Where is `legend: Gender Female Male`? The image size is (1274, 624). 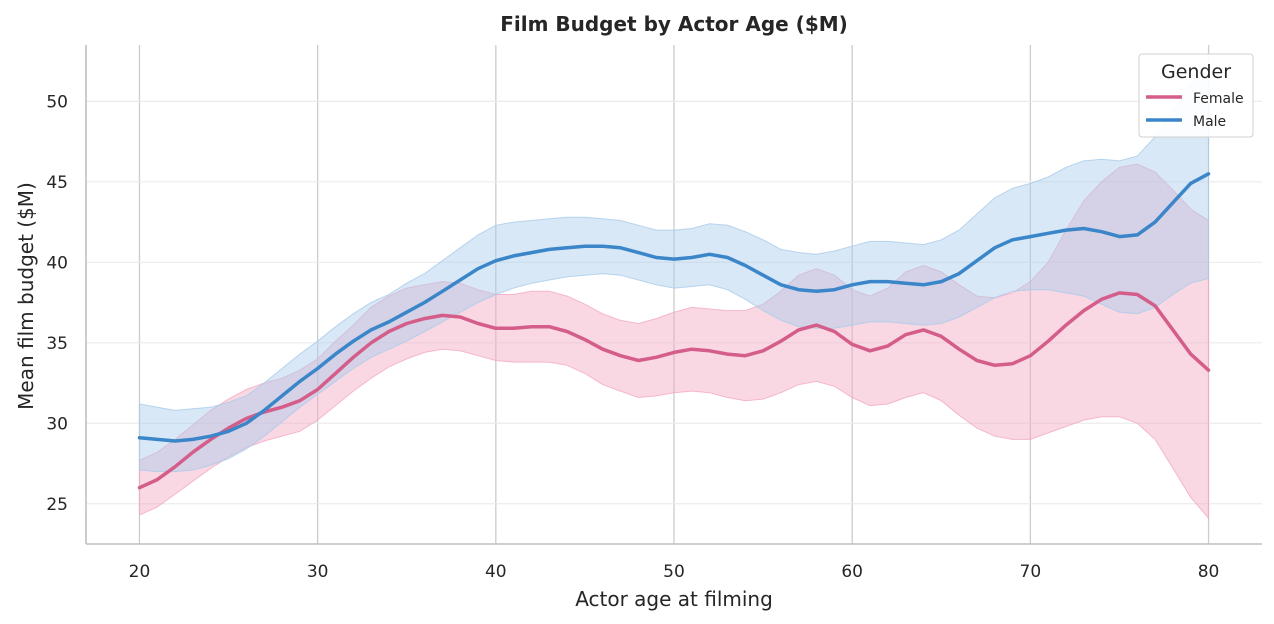
legend: Gender Female Male is located at coordinates (1196, 95).